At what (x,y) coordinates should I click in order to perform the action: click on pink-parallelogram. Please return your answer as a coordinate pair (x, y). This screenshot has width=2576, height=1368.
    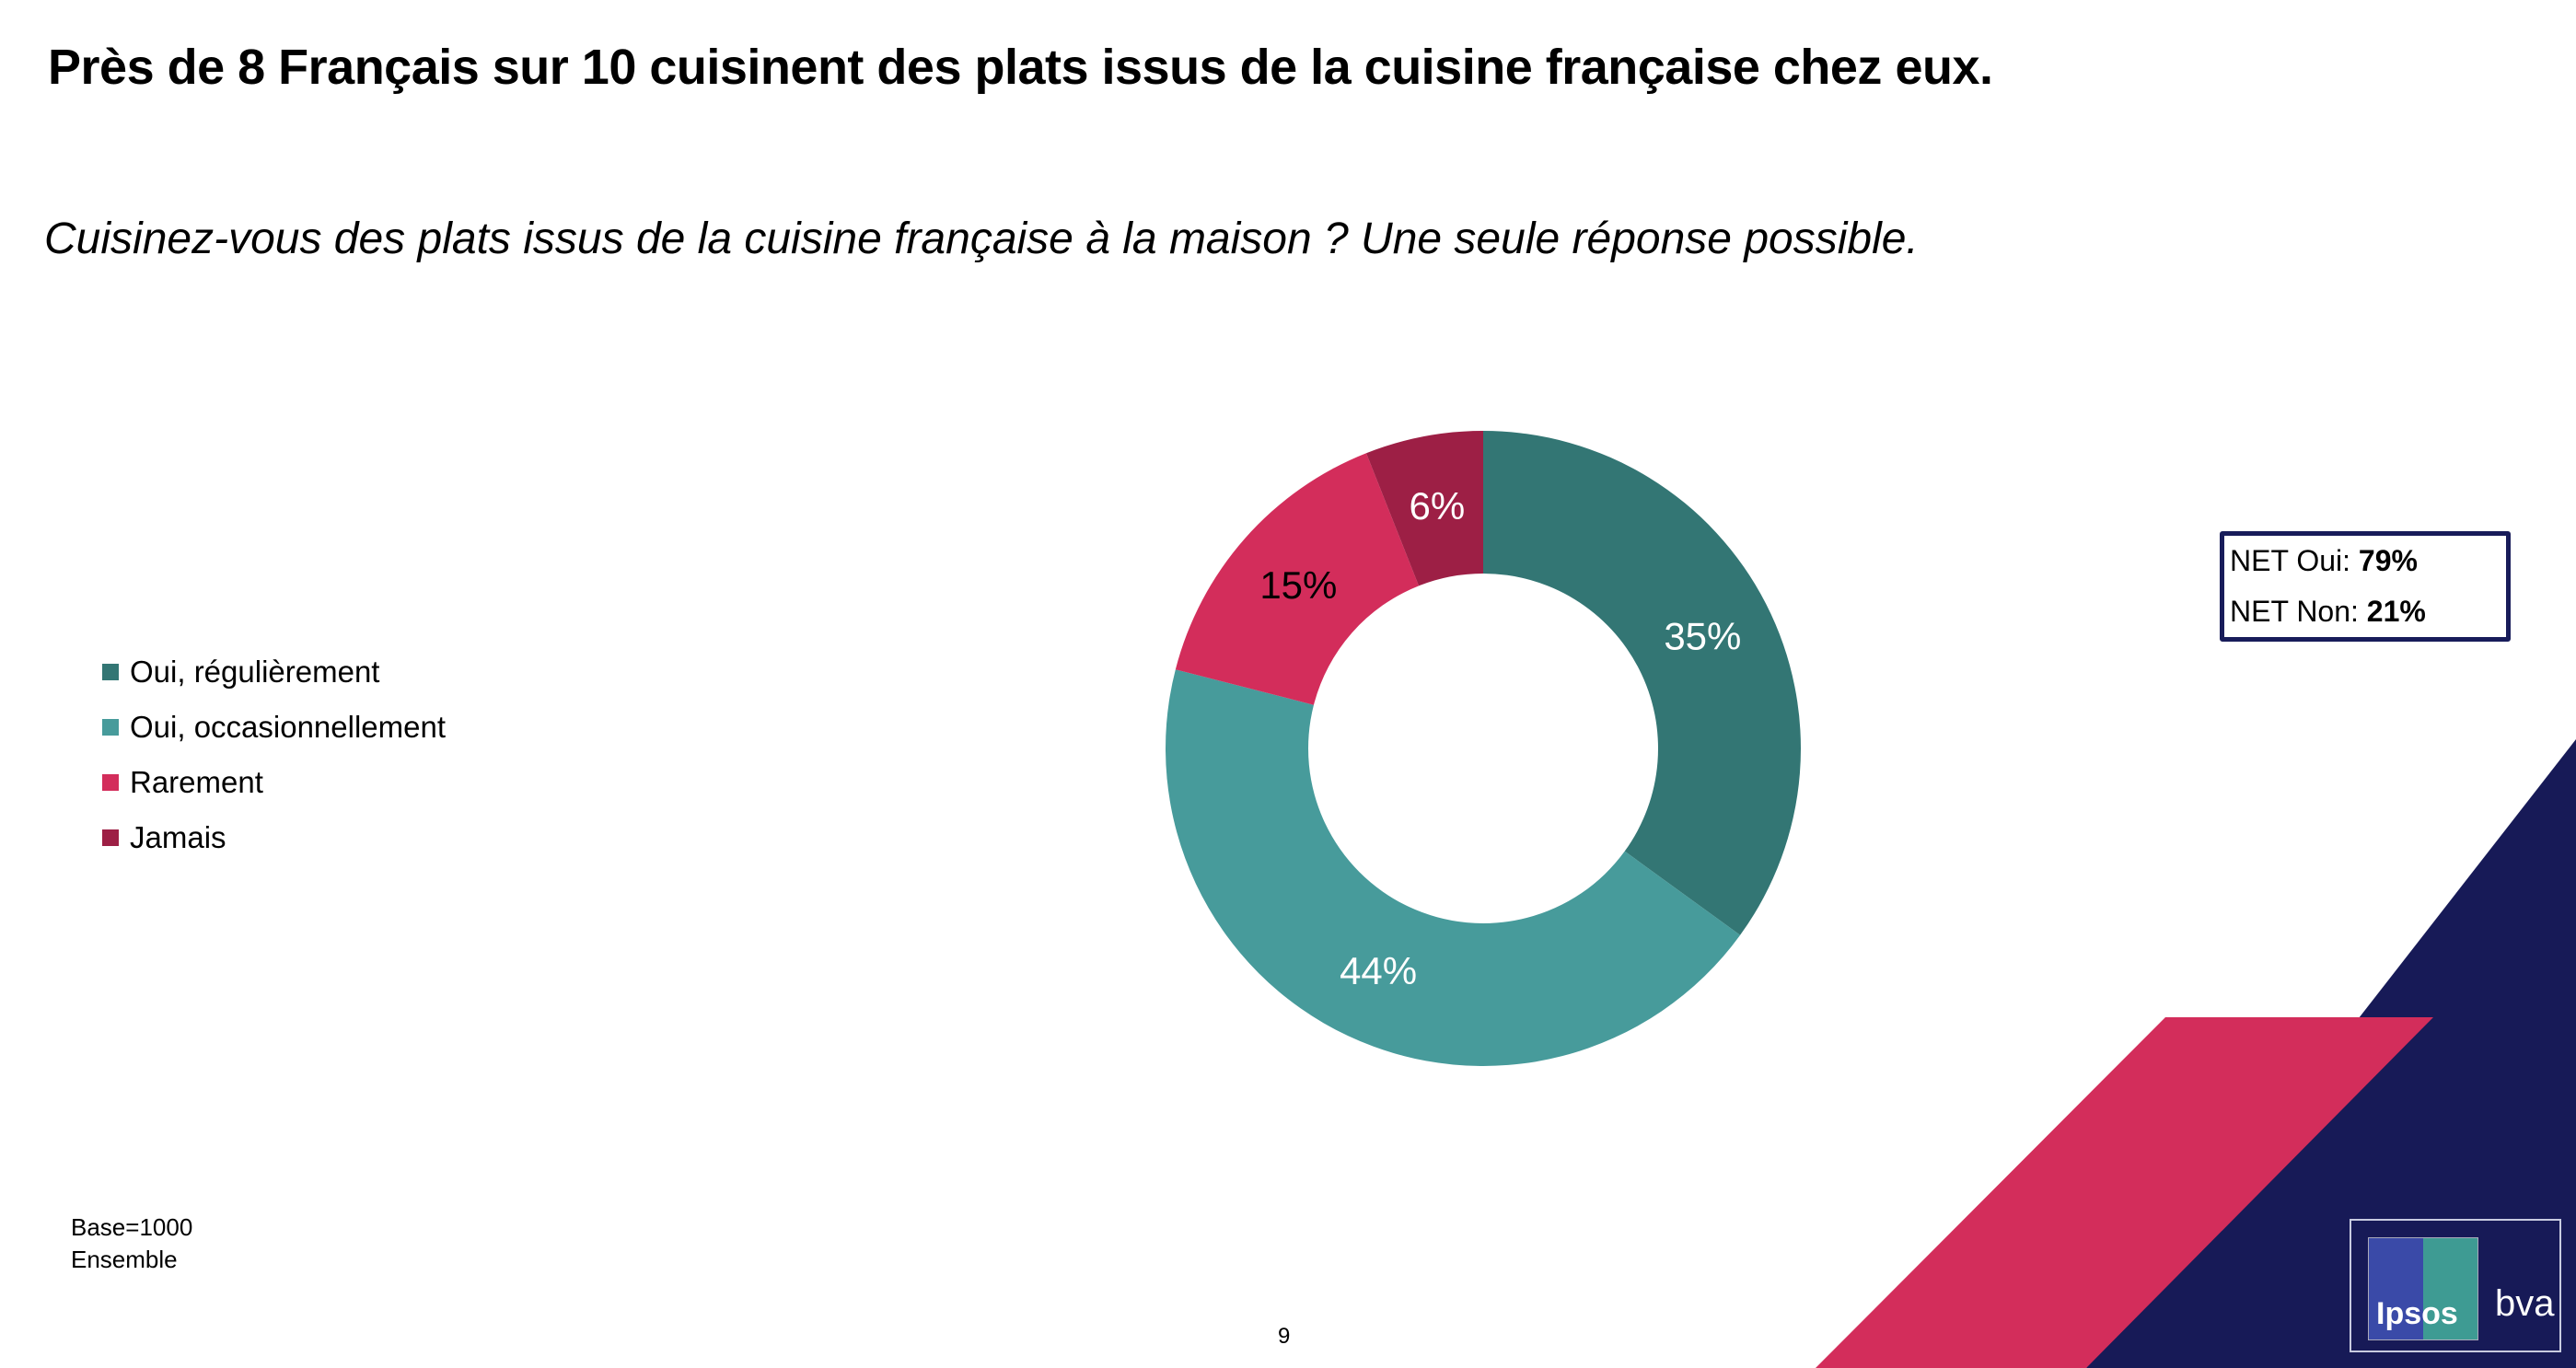
    Looking at the image, I should click on (2124, 1192).